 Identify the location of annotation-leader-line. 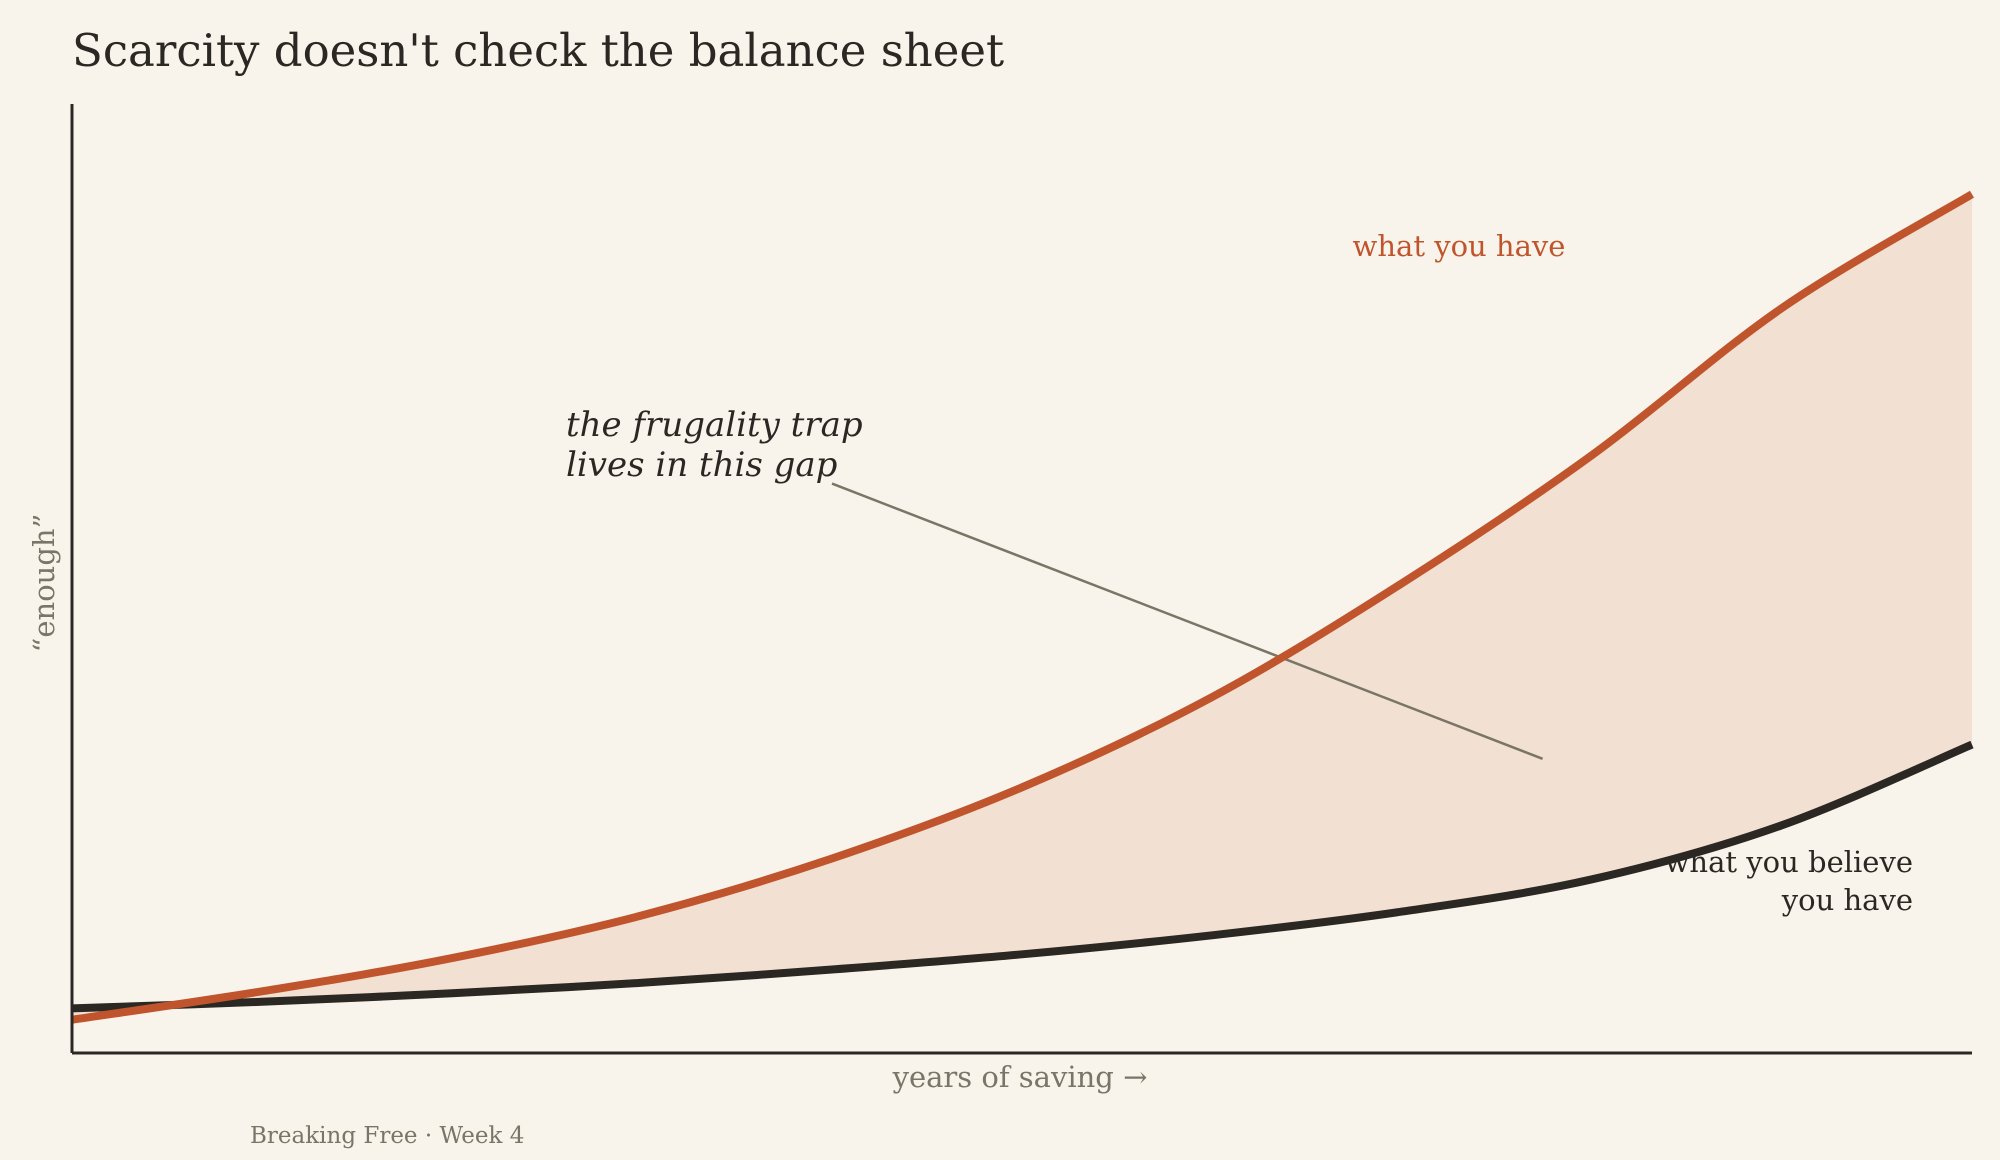
(1187, 621).